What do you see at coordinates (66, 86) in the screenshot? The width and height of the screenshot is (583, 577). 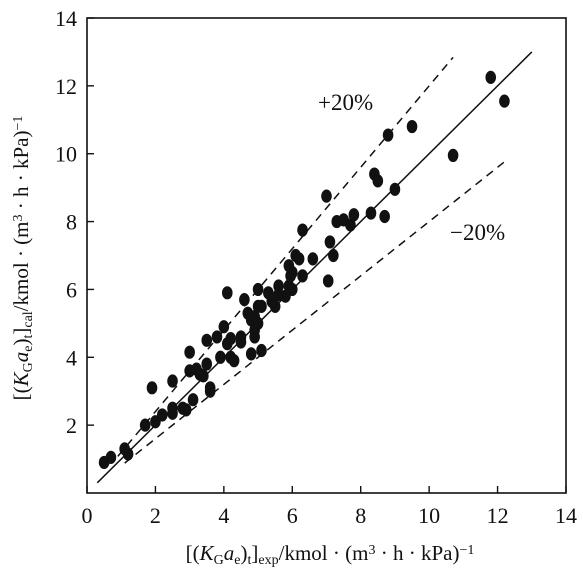 I see `y-tick-label-5: 12` at bounding box center [66, 86].